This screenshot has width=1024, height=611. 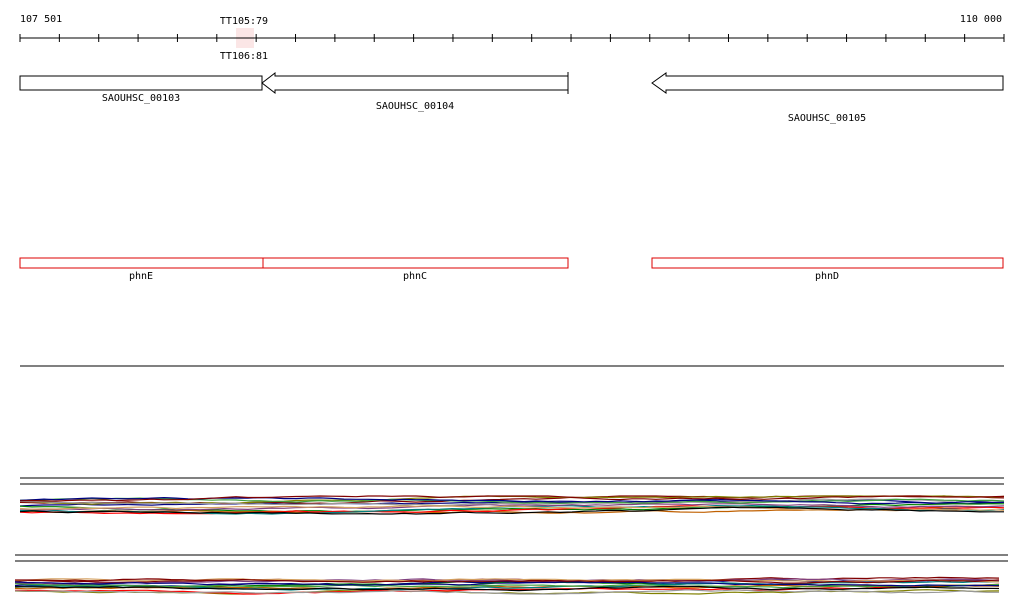 What do you see at coordinates (981, 19) in the screenshot?
I see `ruler-end: 110 000` at bounding box center [981, 19].